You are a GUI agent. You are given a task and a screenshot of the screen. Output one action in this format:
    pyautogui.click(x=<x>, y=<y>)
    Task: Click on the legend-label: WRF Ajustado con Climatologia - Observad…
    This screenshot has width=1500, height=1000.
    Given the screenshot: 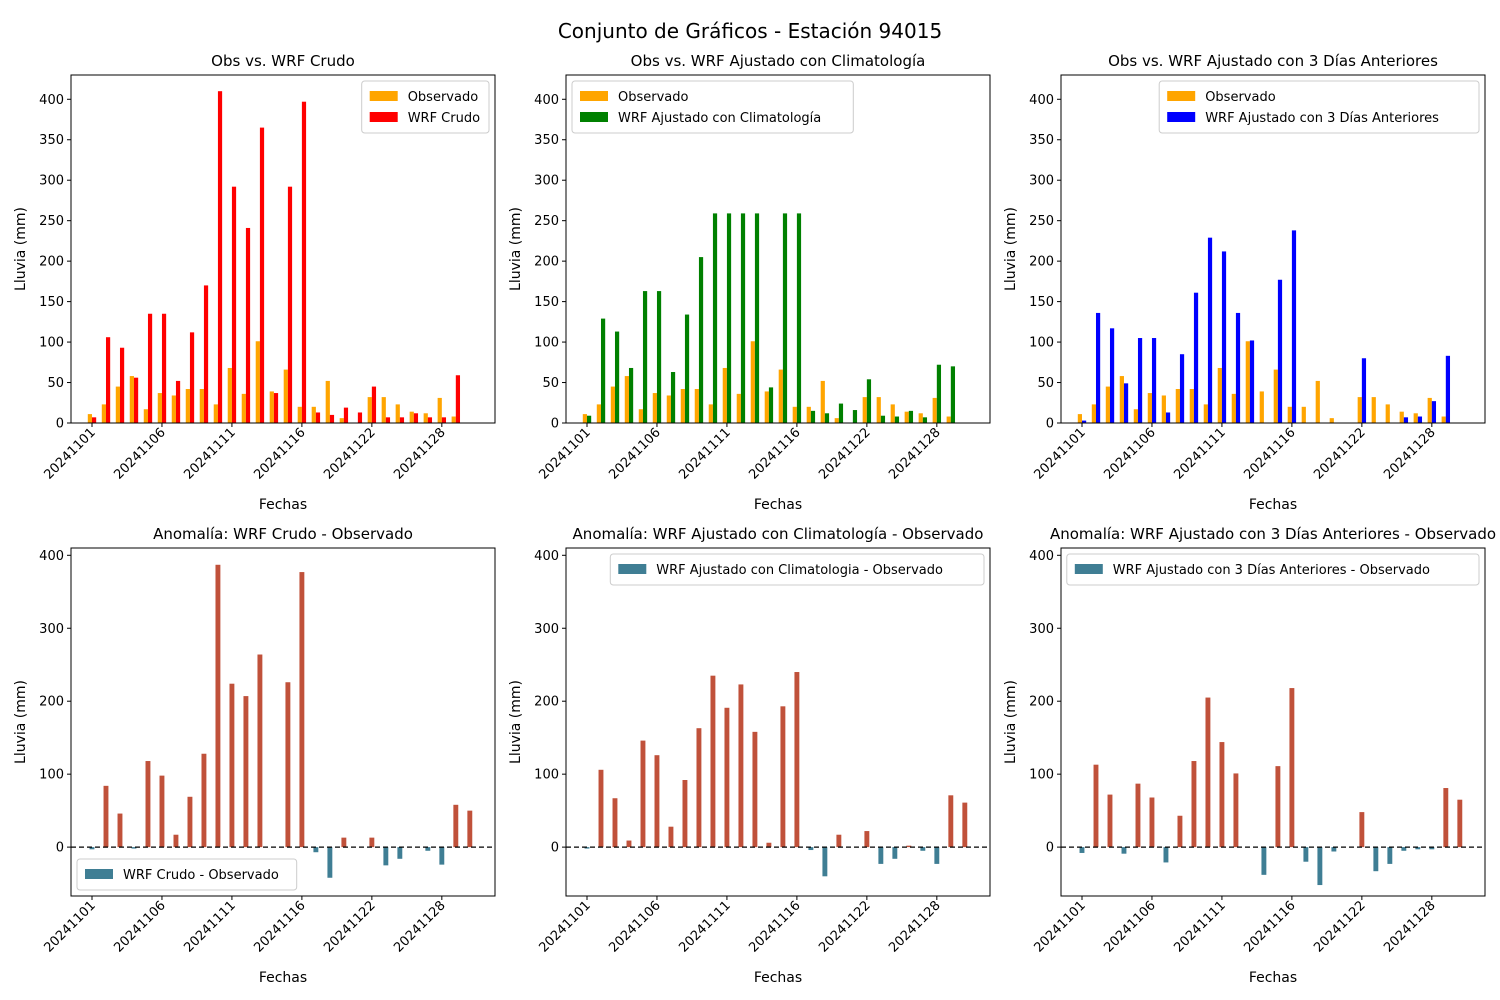 What is the action you would take?
    pyautogui.click(x=799, y=570)
    